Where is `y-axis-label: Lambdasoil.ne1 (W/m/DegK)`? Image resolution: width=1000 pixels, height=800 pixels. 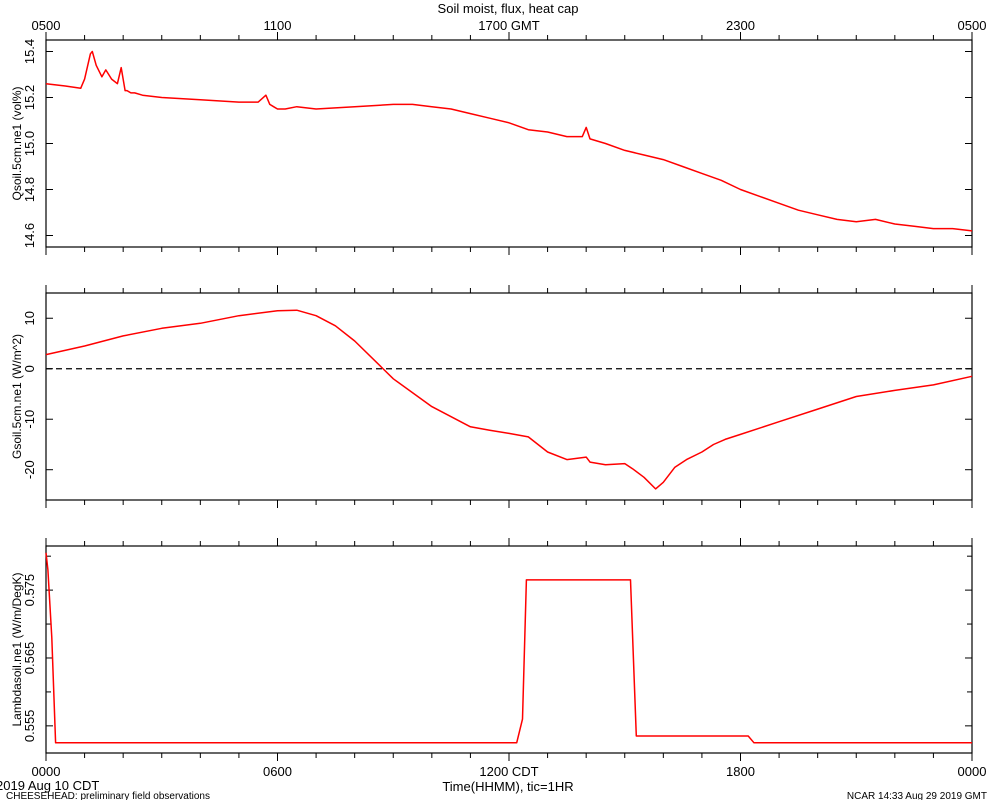 y-axis-label: Lambdasoil.ne1 (W/m/DegK) is located at coordinates (17, 649).